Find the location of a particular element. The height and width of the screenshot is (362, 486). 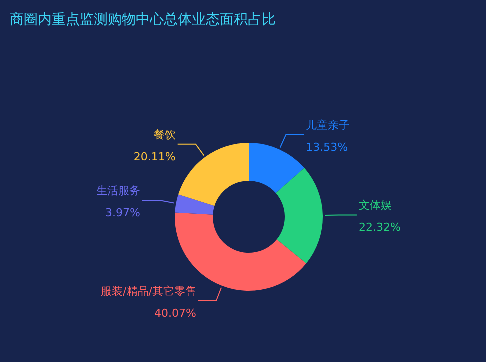

data-label: 20.11% is located at coordinates (155, 157).